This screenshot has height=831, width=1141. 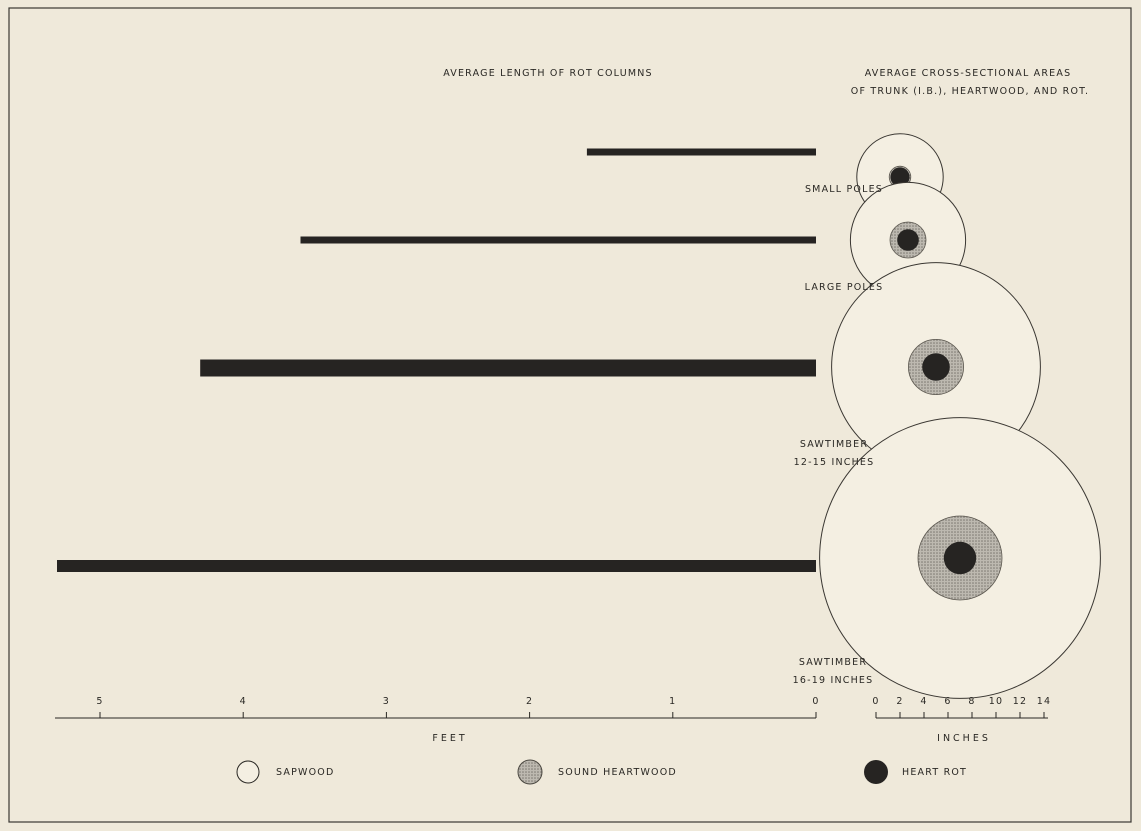 I want to click on legend-swatch-sapwood, so click(x=248, y=772).